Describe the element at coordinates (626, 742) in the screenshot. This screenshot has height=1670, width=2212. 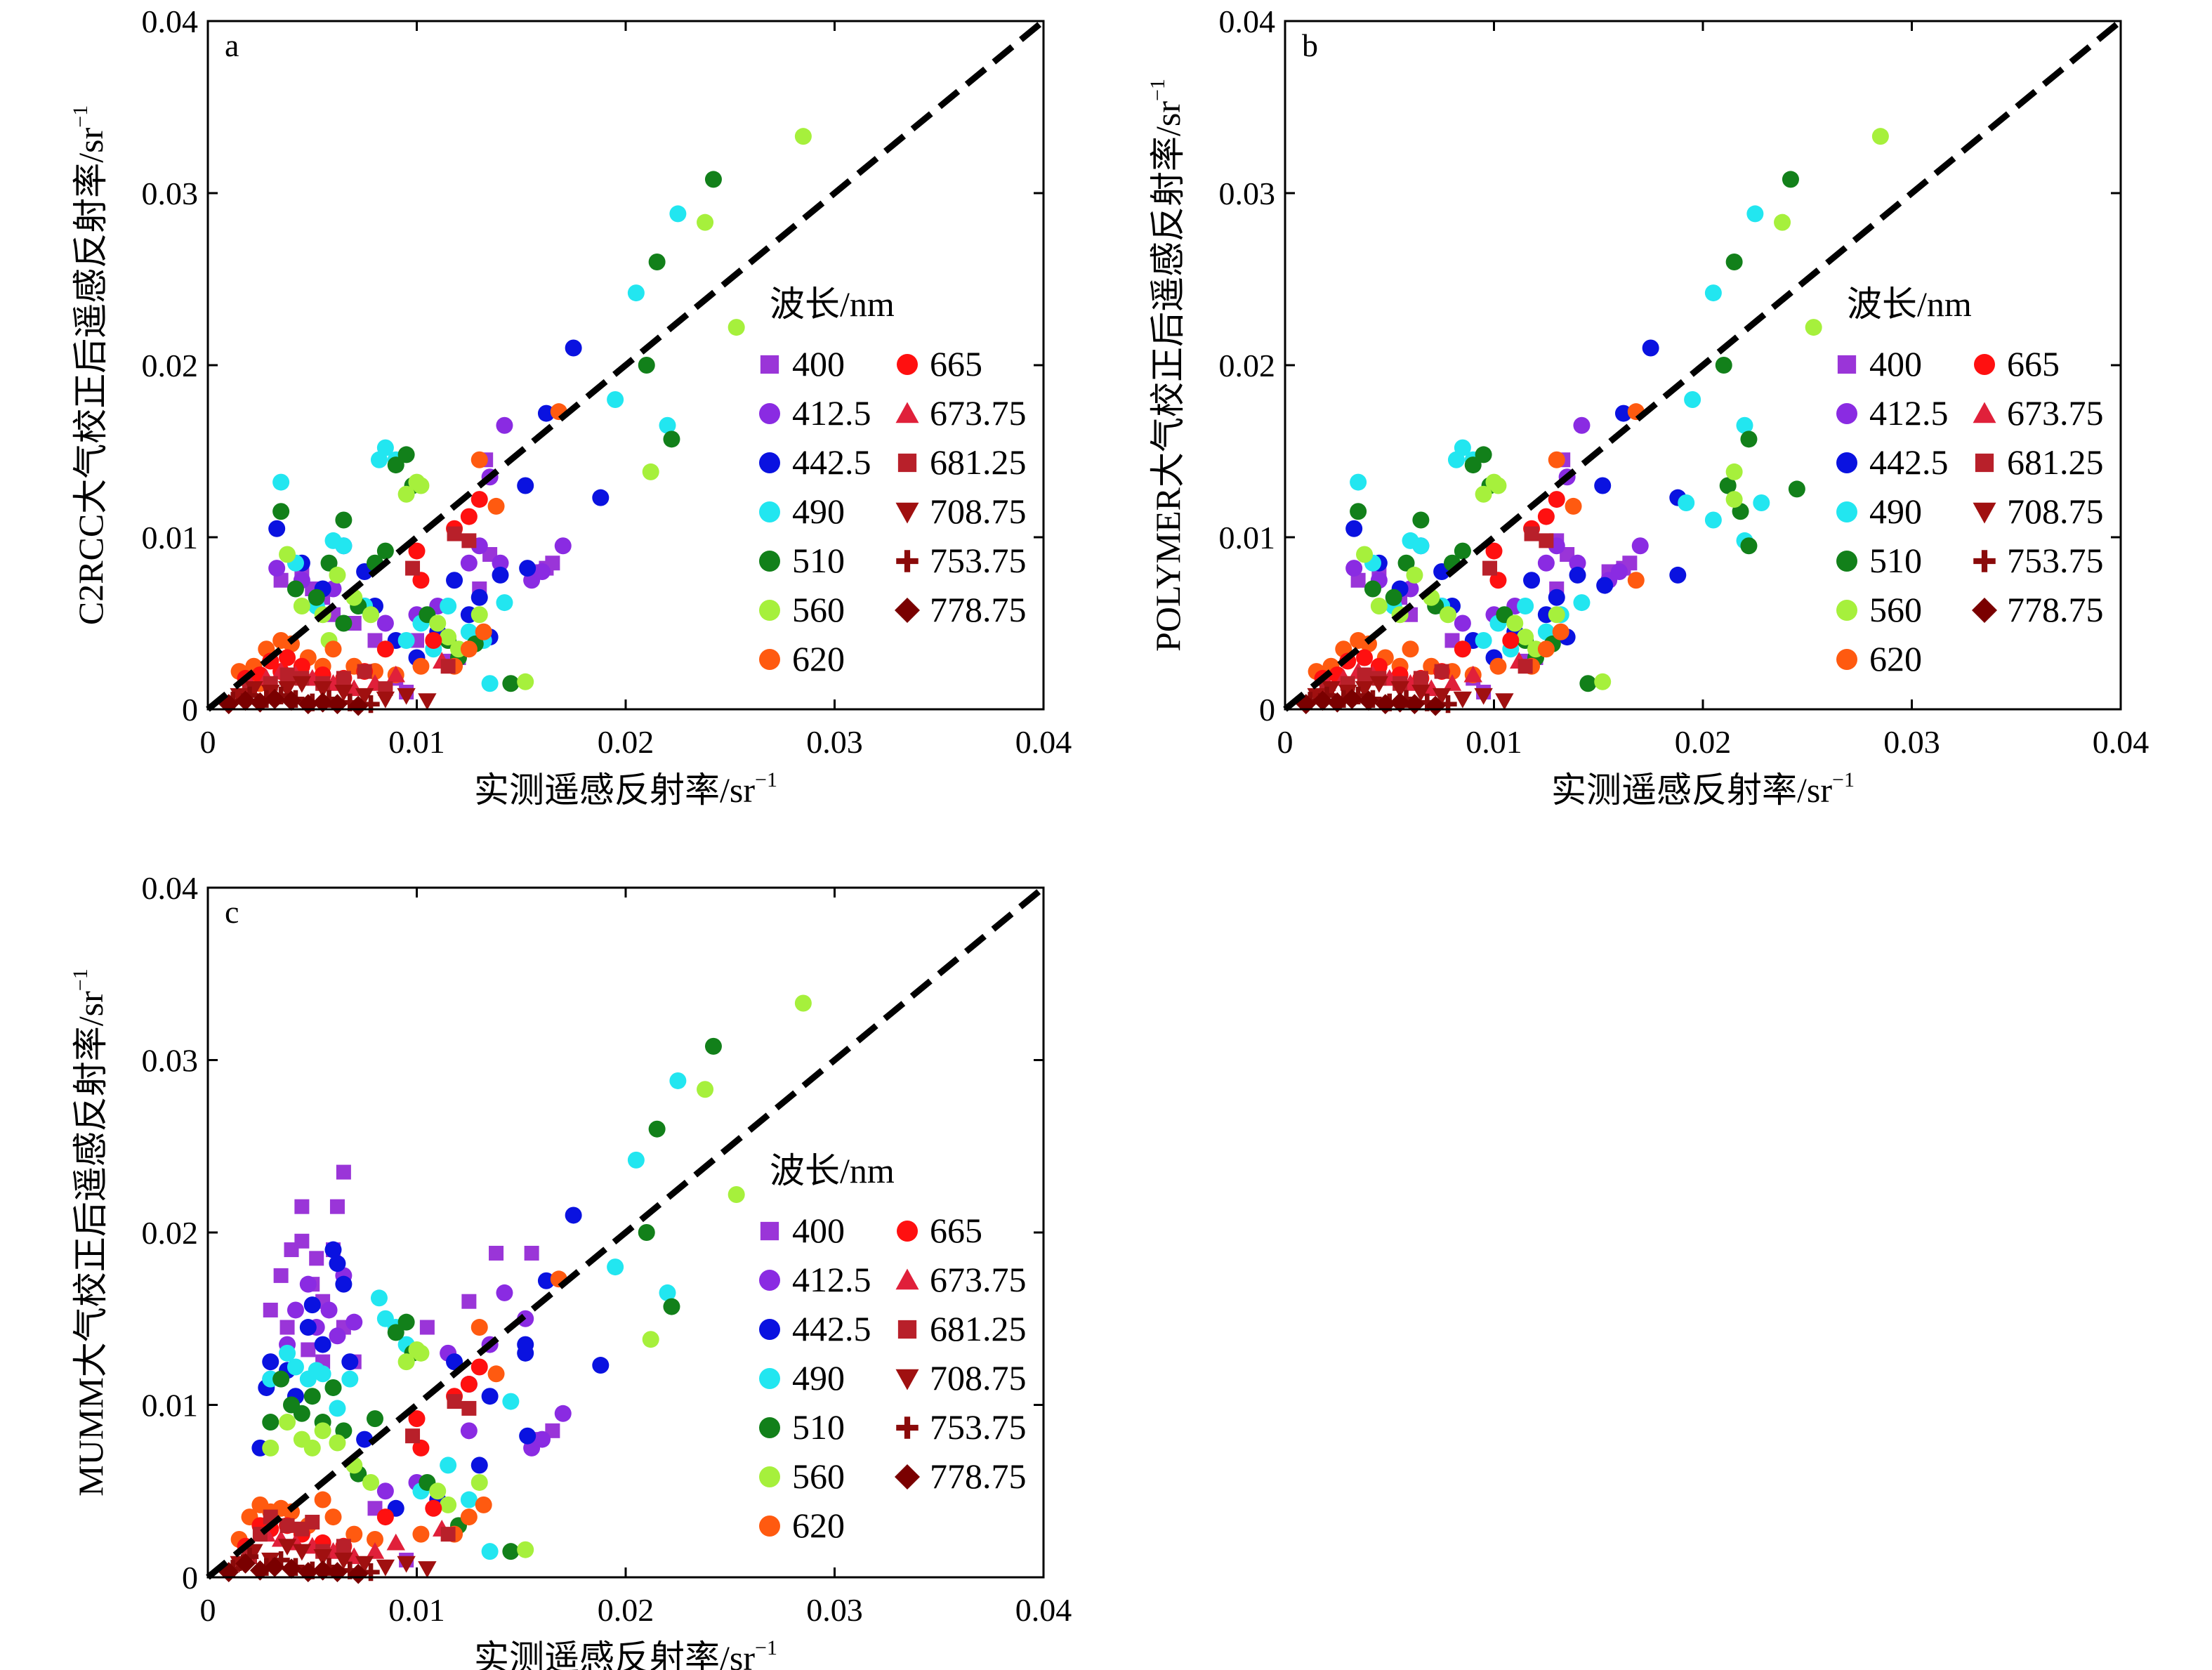
I see `x-tick-label: 0.02` at that location.